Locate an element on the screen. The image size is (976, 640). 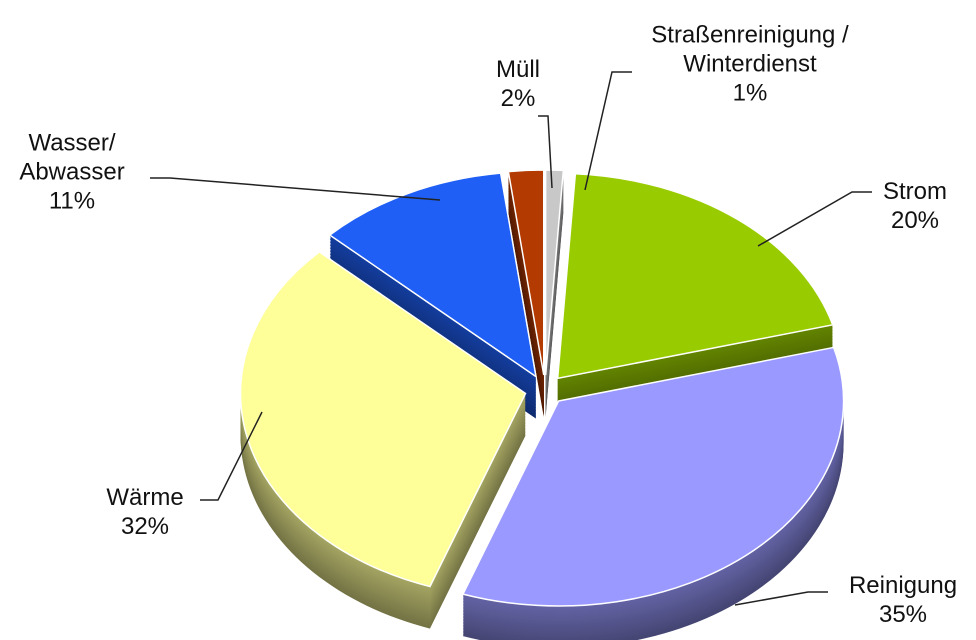
slice-label: Straßenreinigung / Winterdienst 1% is located at coordinates (750, 64).